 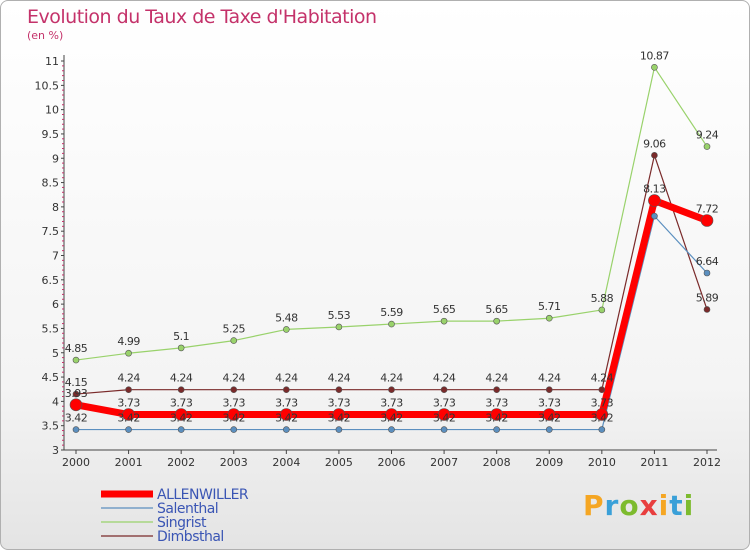 I want to click on y-tick-label: 8, so click(x=55, y=207).